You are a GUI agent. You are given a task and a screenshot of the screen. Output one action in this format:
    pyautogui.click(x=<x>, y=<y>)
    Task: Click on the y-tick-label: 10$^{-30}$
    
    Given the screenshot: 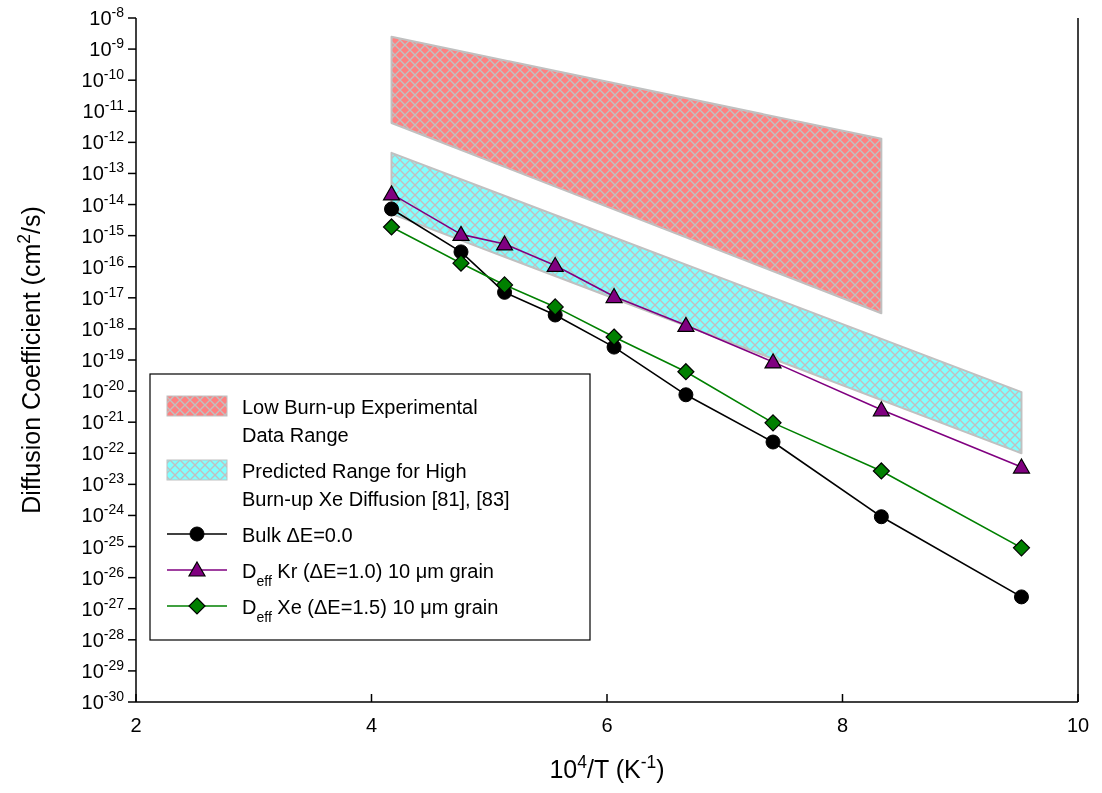 What is the action you would take?
    pyautogui.click(x=103, y=700)
    